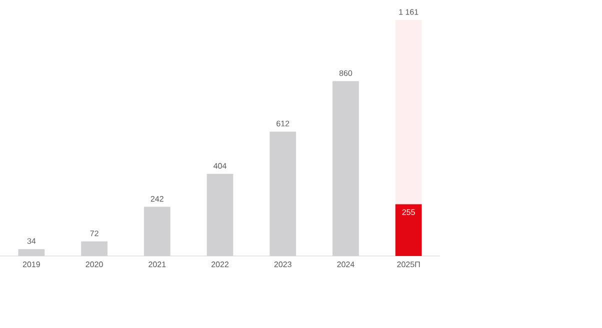  Describe the element at coordinates (408, 265) in the screenshot. I see `x-tick-label: 2025П` at that location.